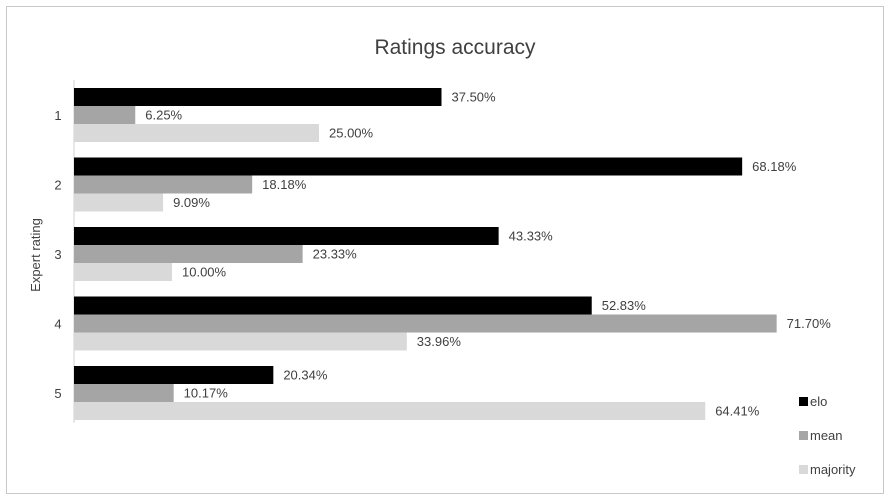 This screenshot has width=892, height=502. Describe the element at coordinates (455, 47) in the screenshot. I see `chart-title: Ratings accuracy` at that location.